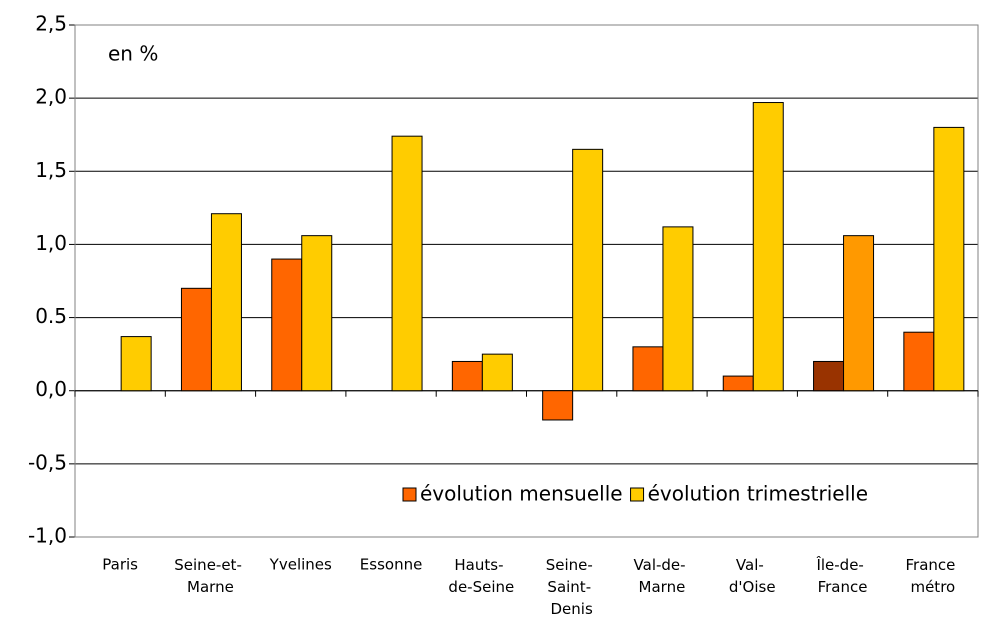 The width and height of the screenshot is (1000, 627). What do you see at coordinates (51, 97) in the screenshot?
I see `y-tick-label: 2,0` at bounding box center [51, 97].